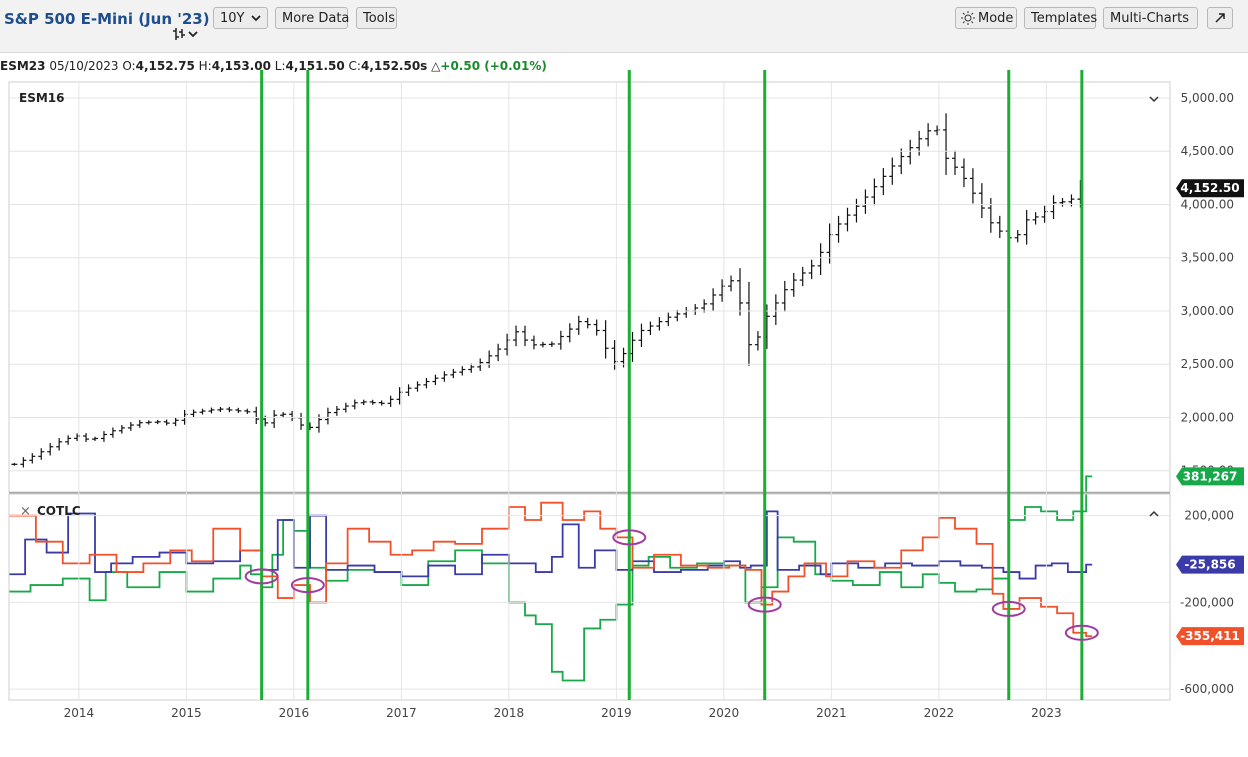 Image resolution: width=1248 pixels, height=757 pixels. Describe the element at coordinates (401, 713) in the screenshot. I see `x-tick-label: 2017` at that location.